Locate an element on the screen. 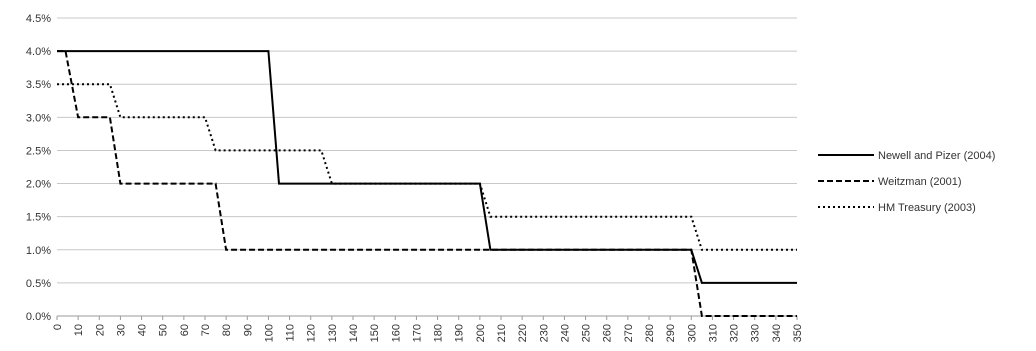  x-tick-label: 320 is located at coordinates (735, 333).